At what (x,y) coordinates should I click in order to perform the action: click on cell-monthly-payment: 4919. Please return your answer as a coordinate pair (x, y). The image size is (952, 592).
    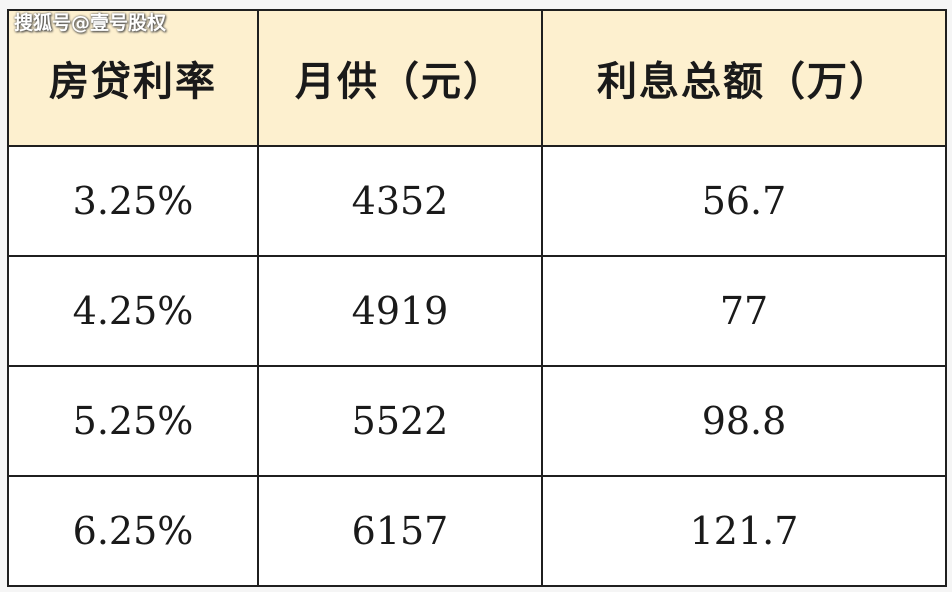
    Looking at the image, I should click on (400, 311).